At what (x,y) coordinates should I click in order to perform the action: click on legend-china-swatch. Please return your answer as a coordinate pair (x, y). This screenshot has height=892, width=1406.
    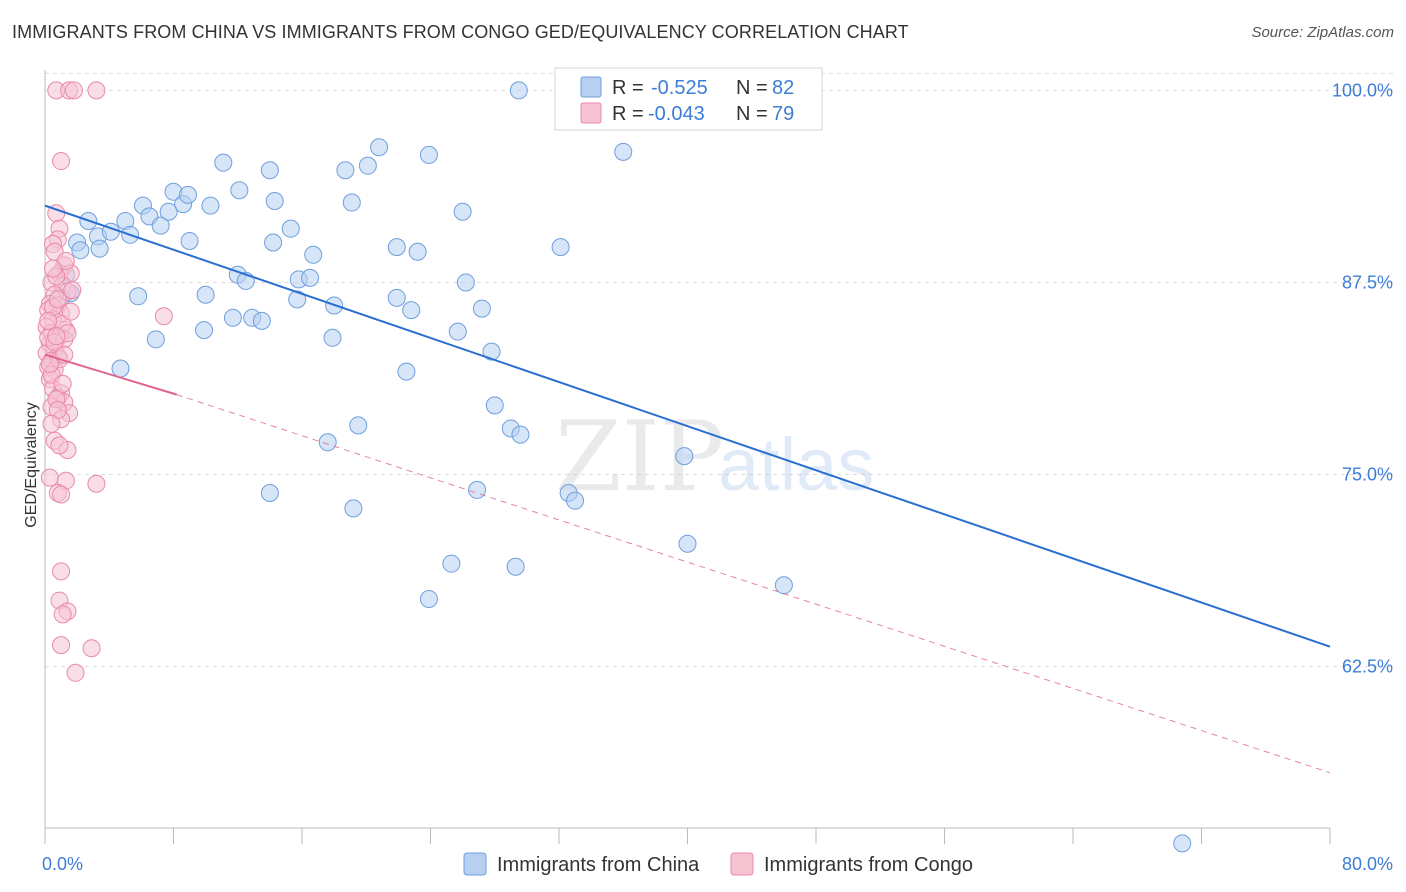
    Looking at the image, I should click on (475, 864).